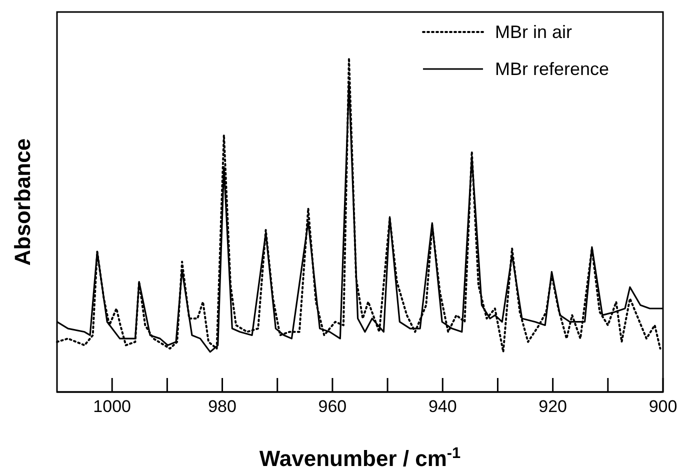 Image resolution: width=688 pixels, height=475 pixels. Describe the element at coordinates (552, 69) in the screenshot. I see `legend-label: MBr reference` at that location.